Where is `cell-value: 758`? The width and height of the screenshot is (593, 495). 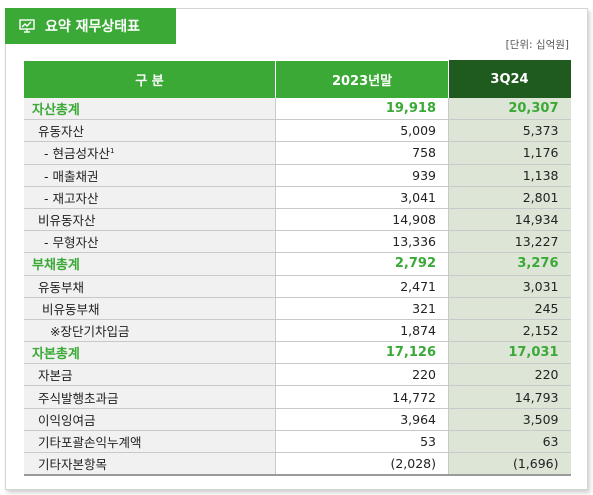 cell-value: 758 is located at coordinates (362, 153).